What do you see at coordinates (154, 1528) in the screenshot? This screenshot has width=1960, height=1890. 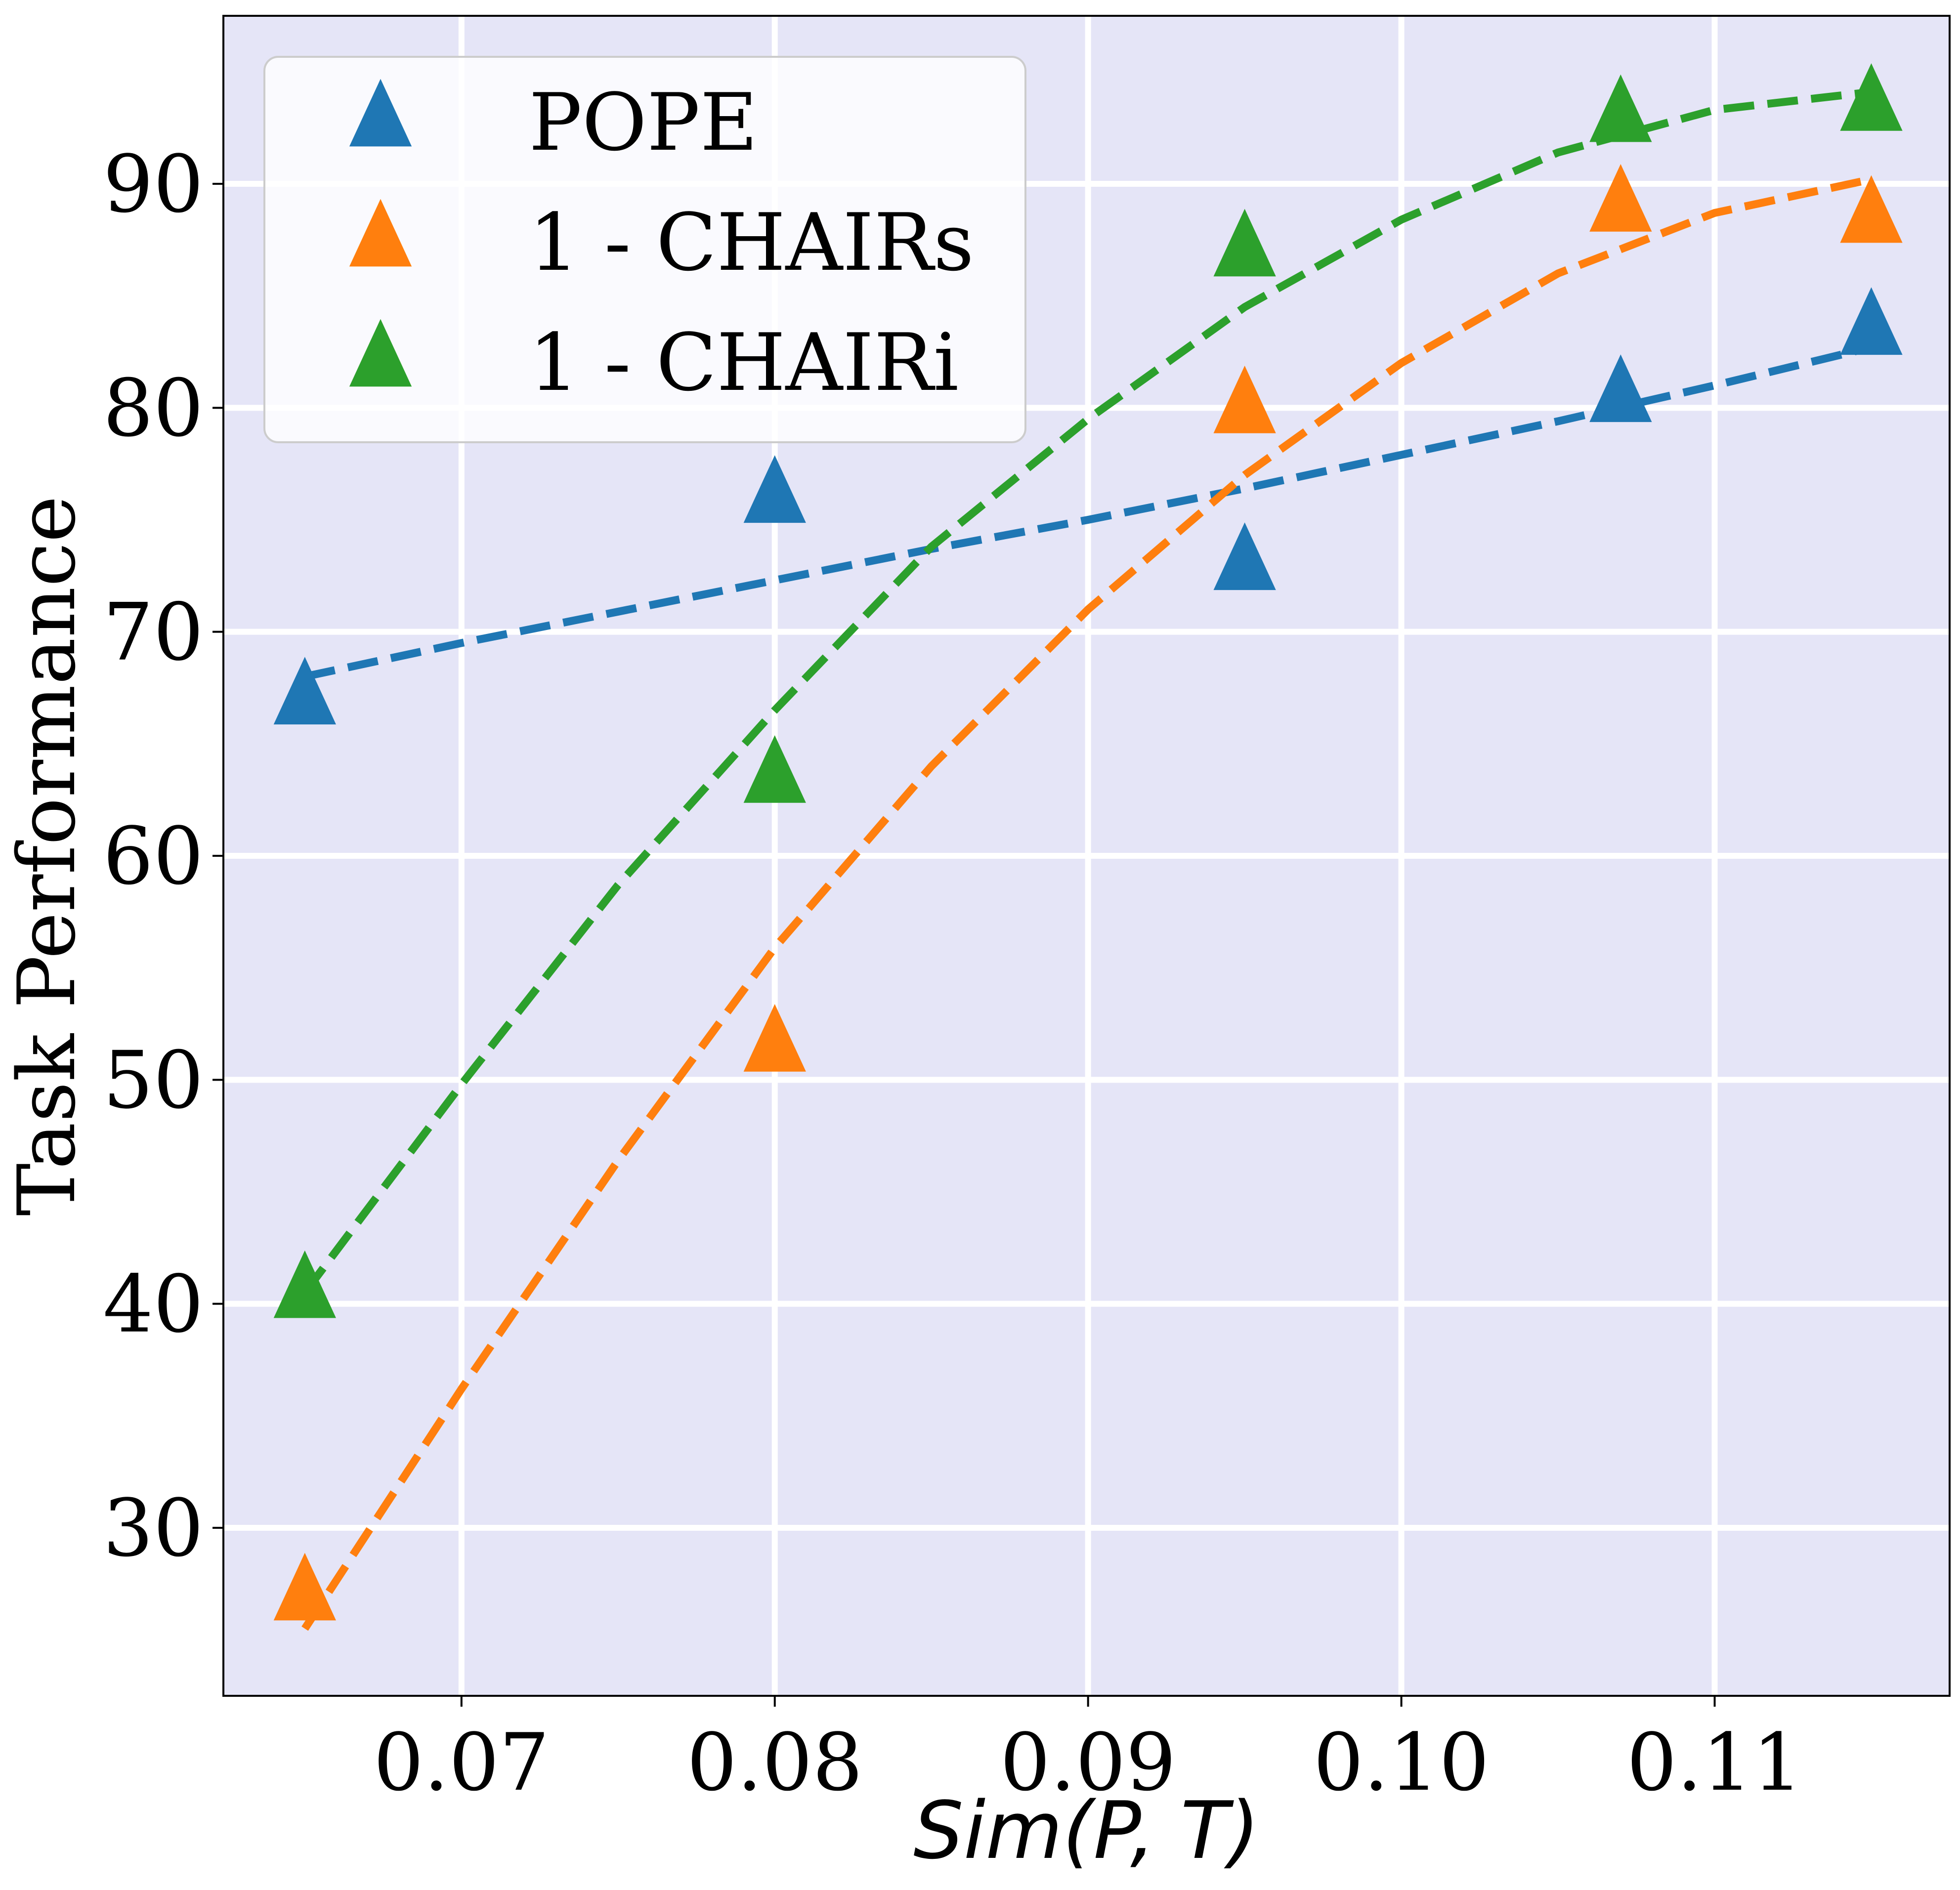 I see `y-tick-label: 30` at bounding box center [154, 1528].